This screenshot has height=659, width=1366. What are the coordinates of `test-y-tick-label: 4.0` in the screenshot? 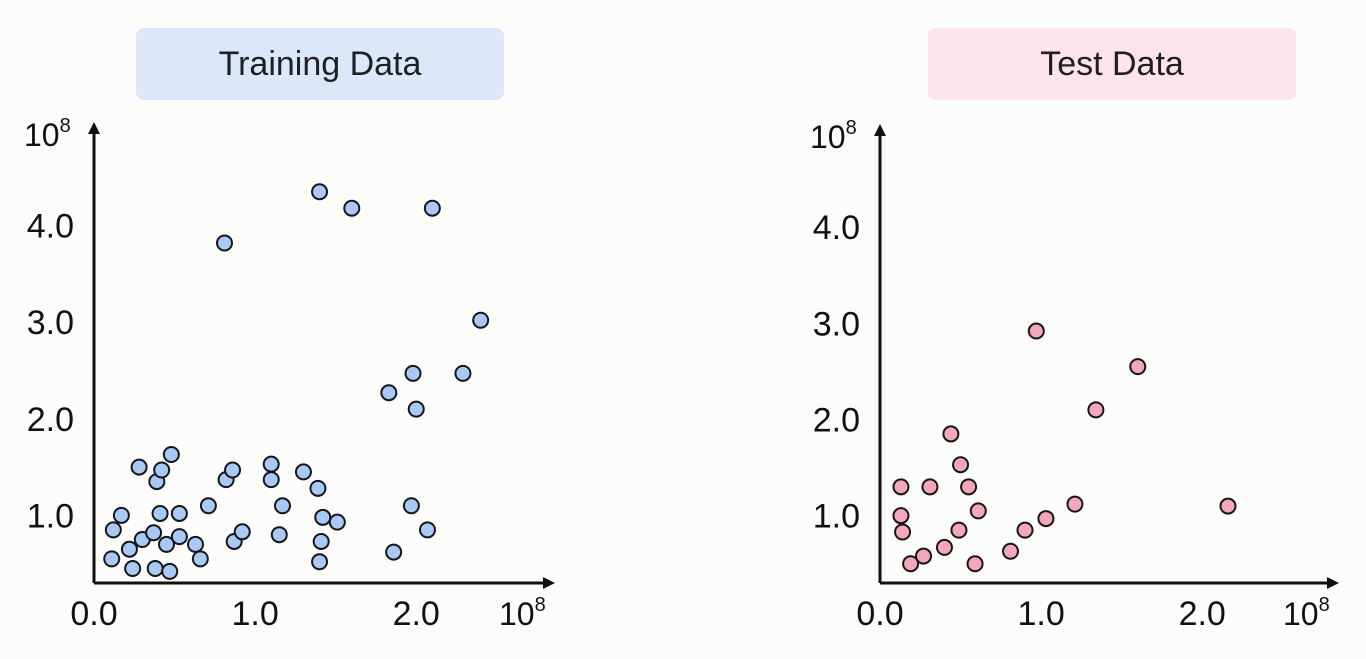 It's located at (836, 228).